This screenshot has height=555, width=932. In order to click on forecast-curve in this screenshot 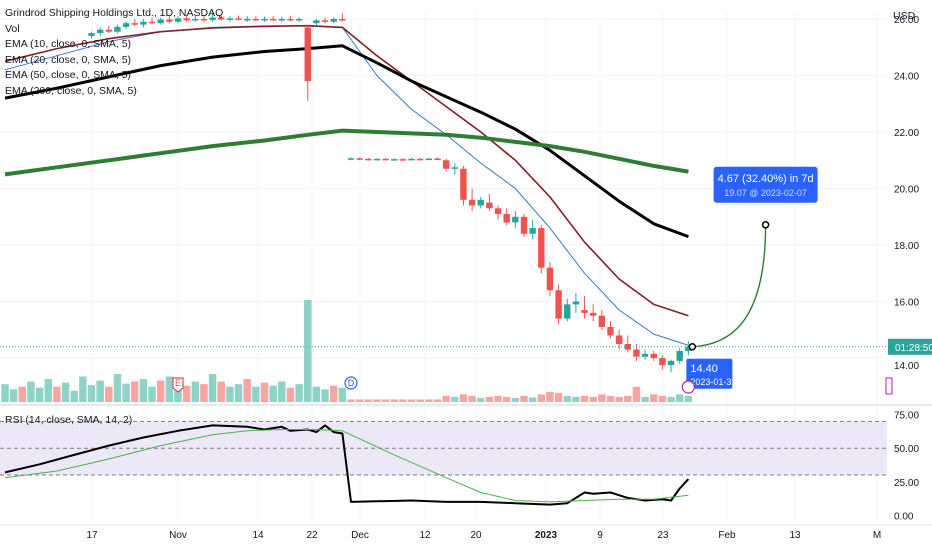, I will do `click(729, 286)`.